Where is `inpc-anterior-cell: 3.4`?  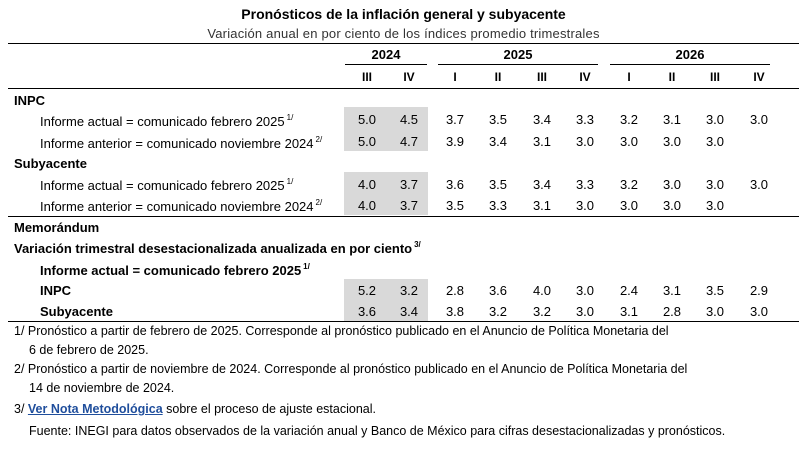 inpc-anterior-cell: 3.4 is located at coordinates (498, 141).